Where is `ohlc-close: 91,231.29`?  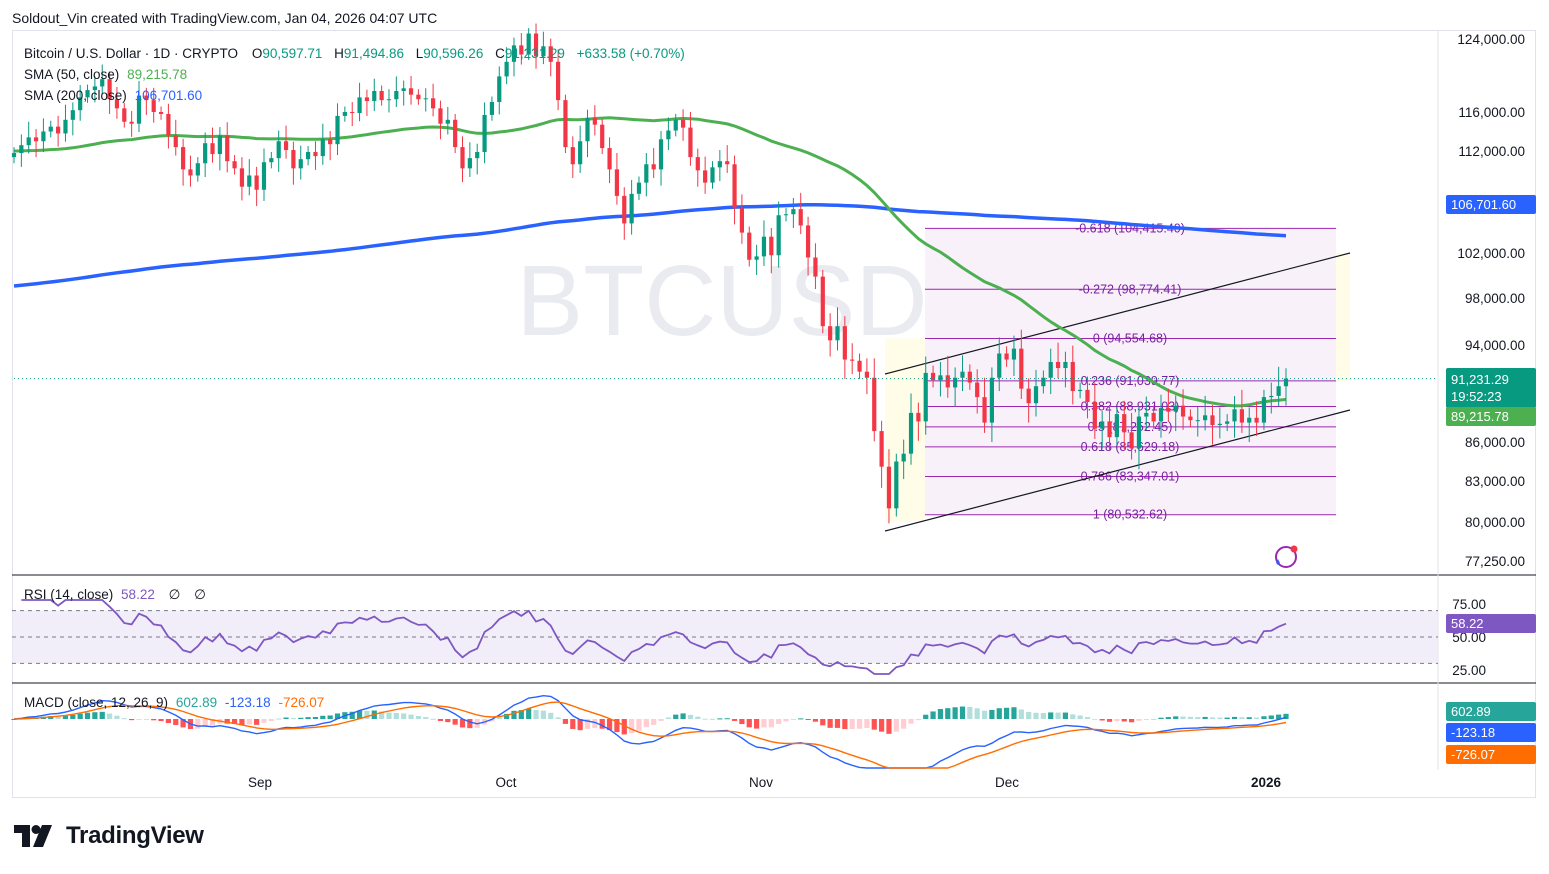
ohlc-close: 91,231.29 is located at coordinates (534, 53).